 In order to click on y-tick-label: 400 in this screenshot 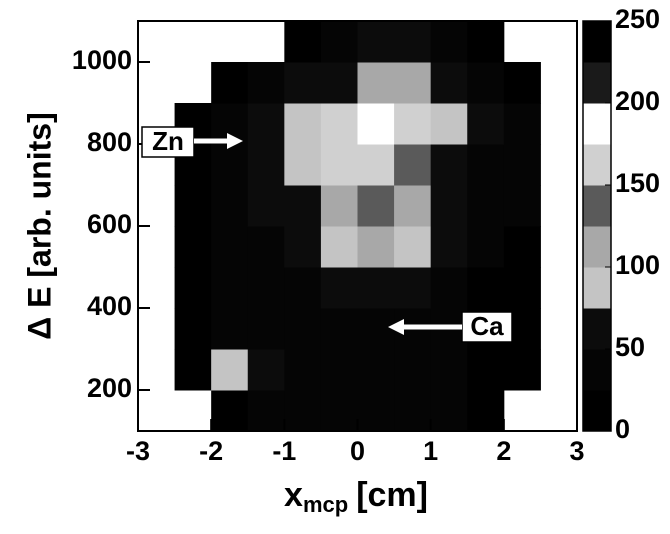, I will do `click(109, 306)`.